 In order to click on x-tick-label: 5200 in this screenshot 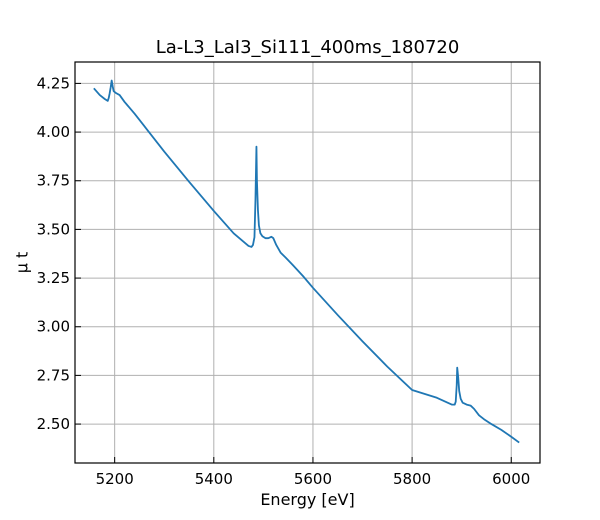, I will do `click(115, 479)`.